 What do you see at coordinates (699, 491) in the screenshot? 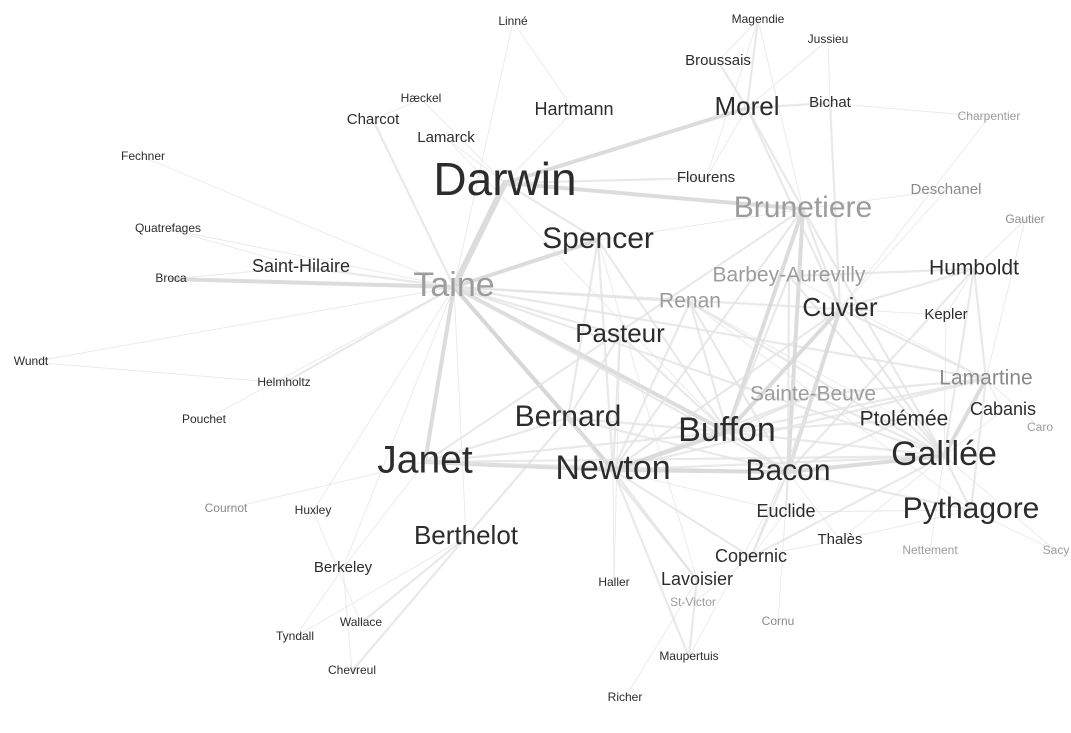
I see `edge-newton-euclide` at bounding box center [699, 491].